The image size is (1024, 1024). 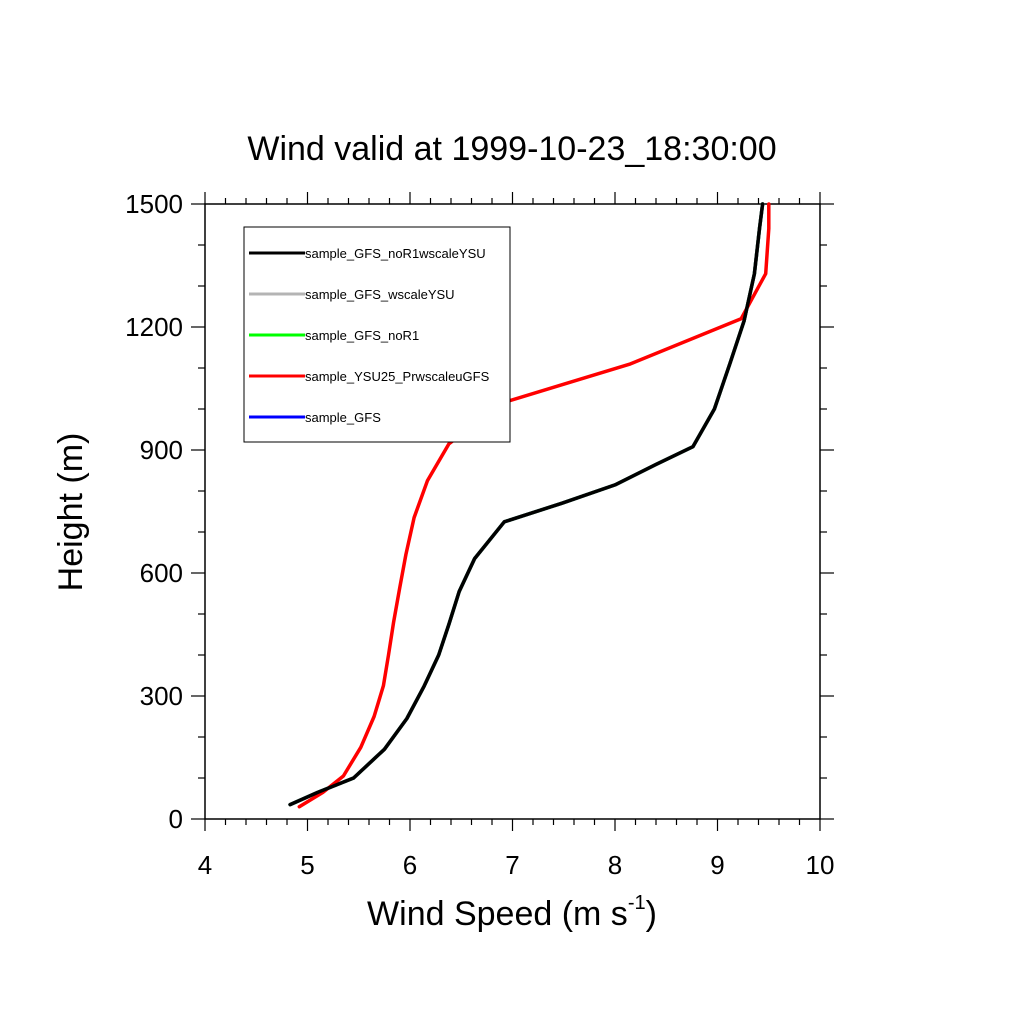 I want to click on x-axis-label-superscript: -1, so click(x=637, y=903).